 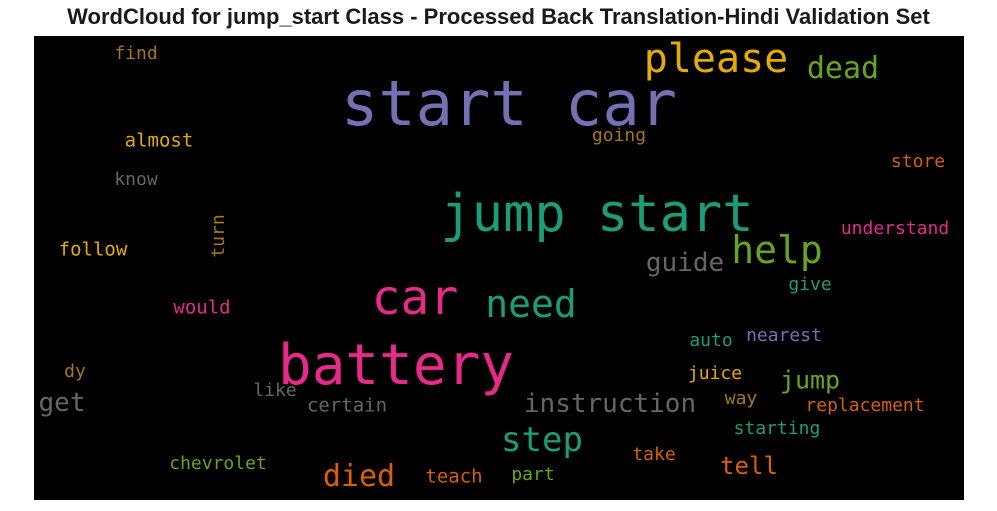 What do you see at coordinates (654, 454) in the screenshot?
I see `word-take: take` at bounding box center [654, 454].